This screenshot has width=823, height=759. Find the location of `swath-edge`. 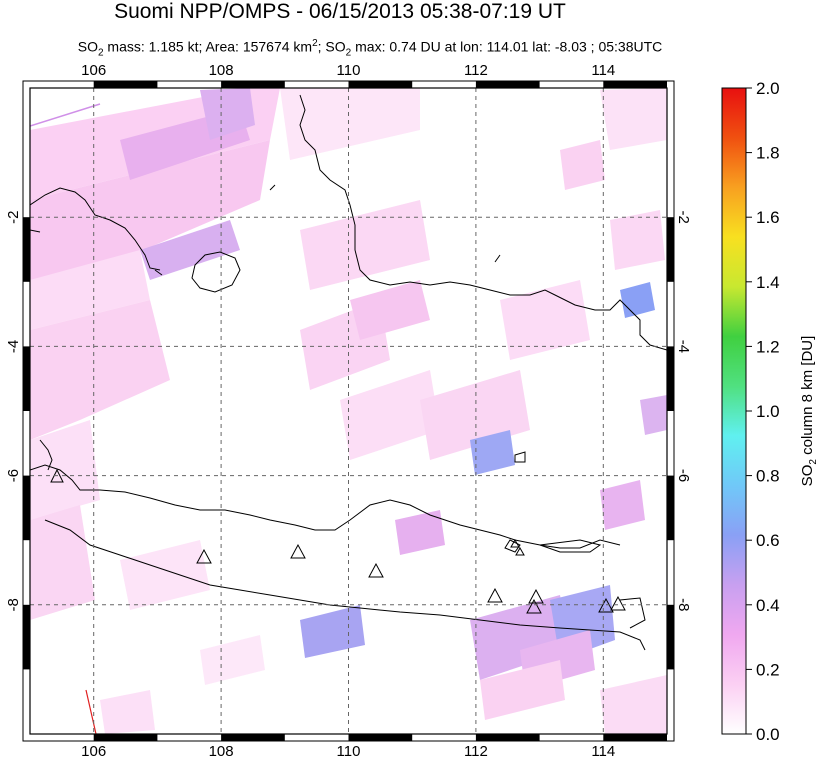

swath-edge is located at coordinates (65, 115).